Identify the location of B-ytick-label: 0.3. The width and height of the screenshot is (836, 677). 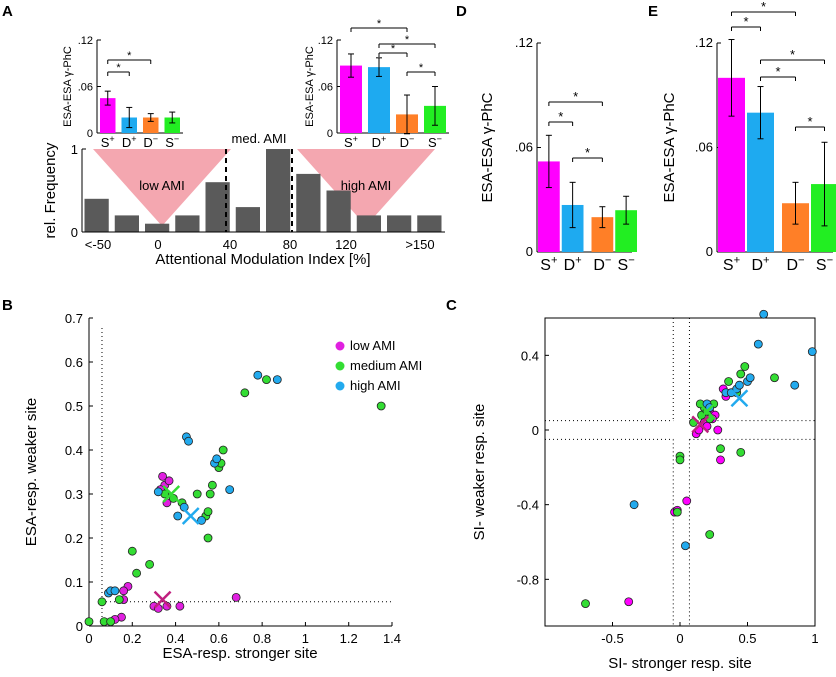
(74, 494).